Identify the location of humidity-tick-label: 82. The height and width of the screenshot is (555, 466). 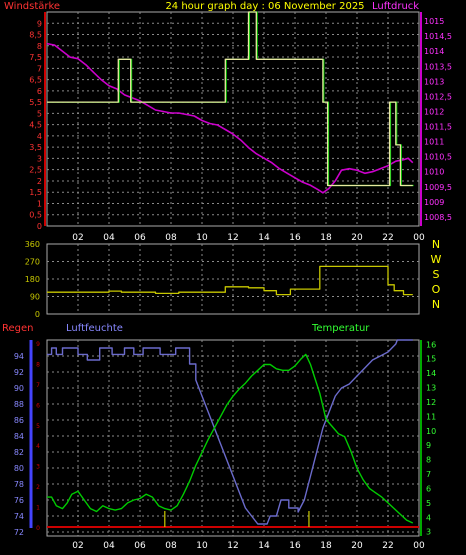
(19, 452).